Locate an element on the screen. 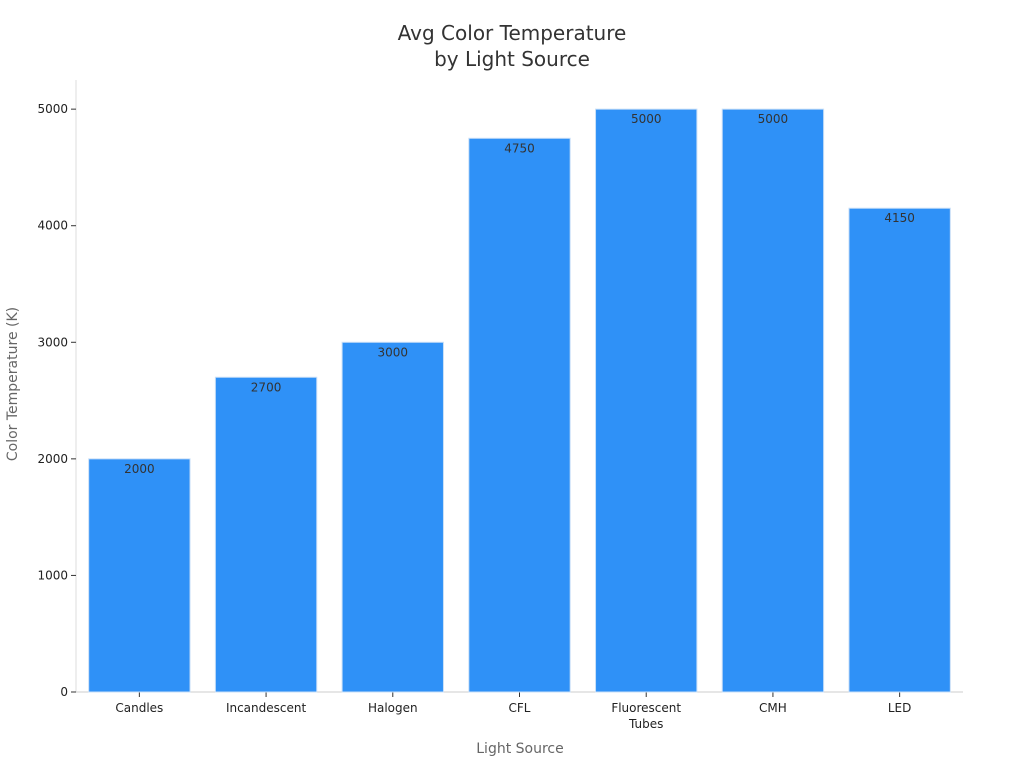 The width and height of the screenshot is (1024, 768). x-axis-label: Light Source is located at coordinates (520, 749).